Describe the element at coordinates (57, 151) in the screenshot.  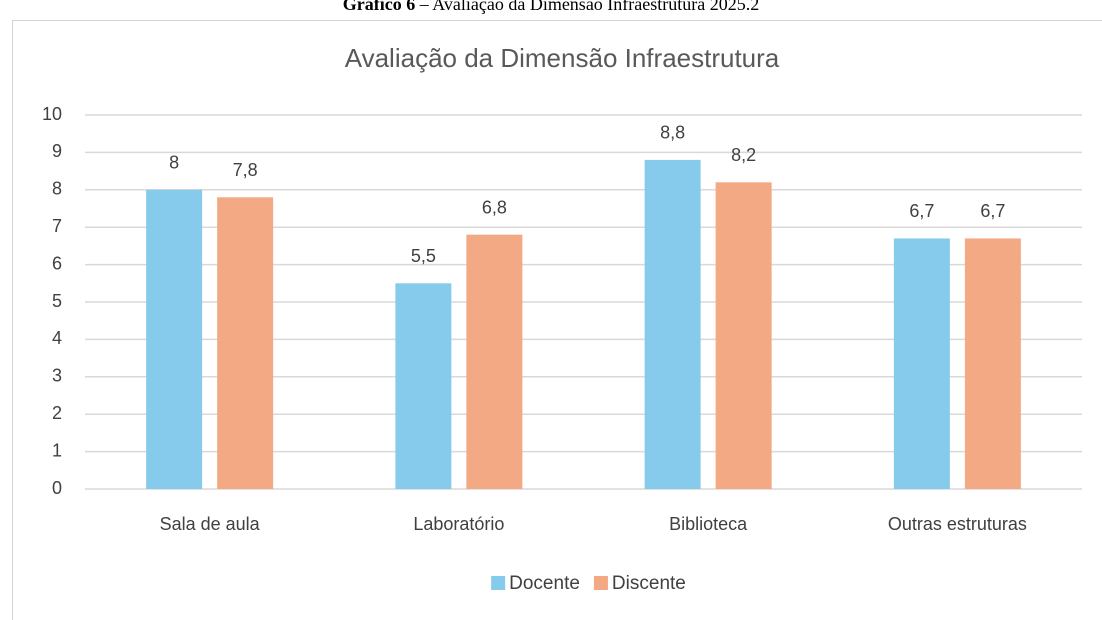
I see `y-tick-label: 9` at that location.